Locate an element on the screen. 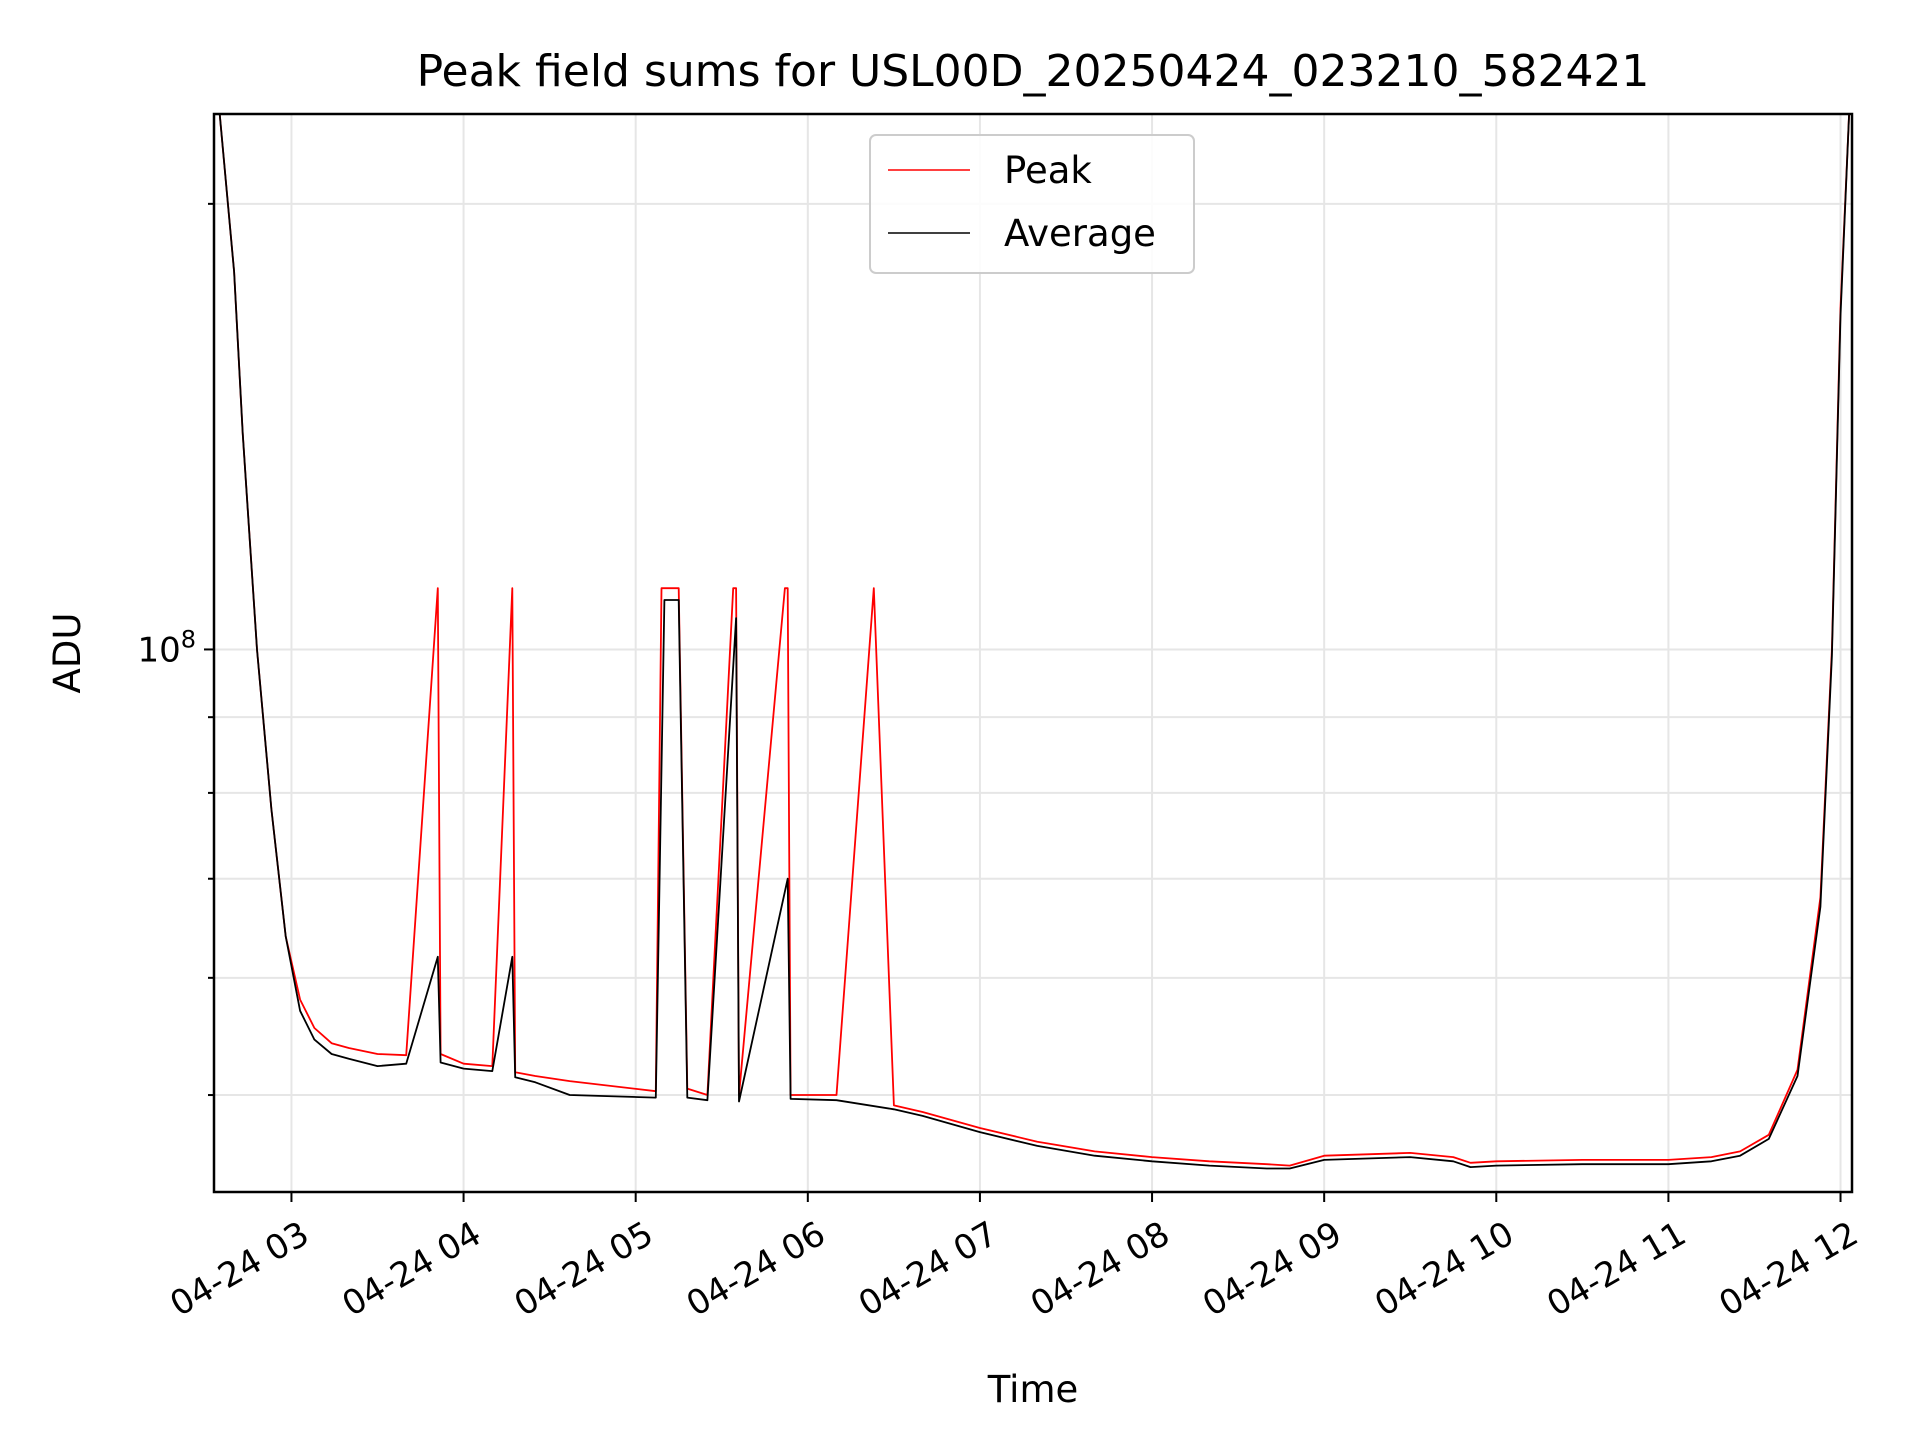 This screenshot has height=1440, width=1920. y-axis-label: ADU is located at coordinates (67, 653).